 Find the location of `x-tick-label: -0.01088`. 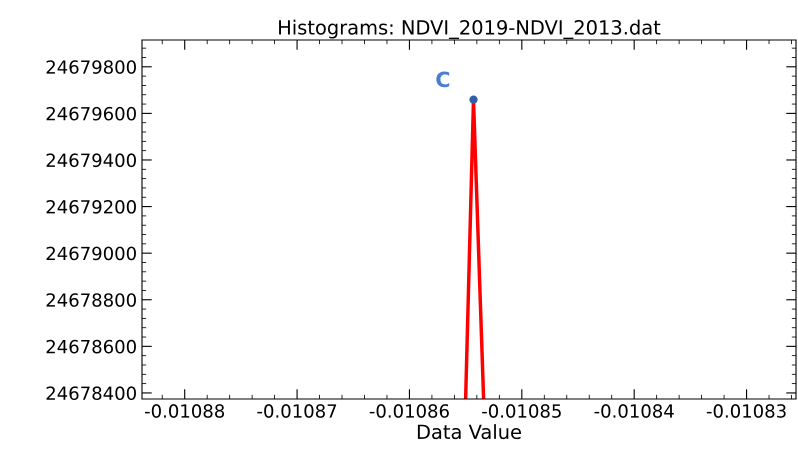

x-tick-label: -0.01088 is located at coordinates (184, 411).